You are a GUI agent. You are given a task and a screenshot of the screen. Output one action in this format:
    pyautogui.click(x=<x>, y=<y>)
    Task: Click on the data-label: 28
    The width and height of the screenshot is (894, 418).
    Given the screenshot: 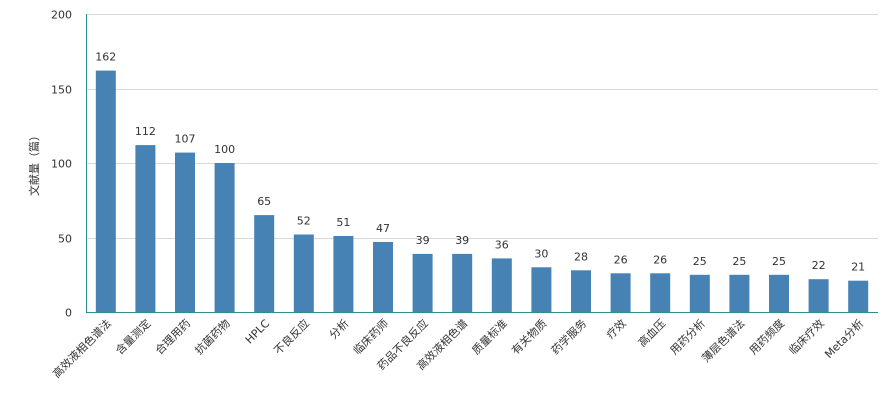 What is the action you would take?
    pyautogui.click(x=581, y=256)
    